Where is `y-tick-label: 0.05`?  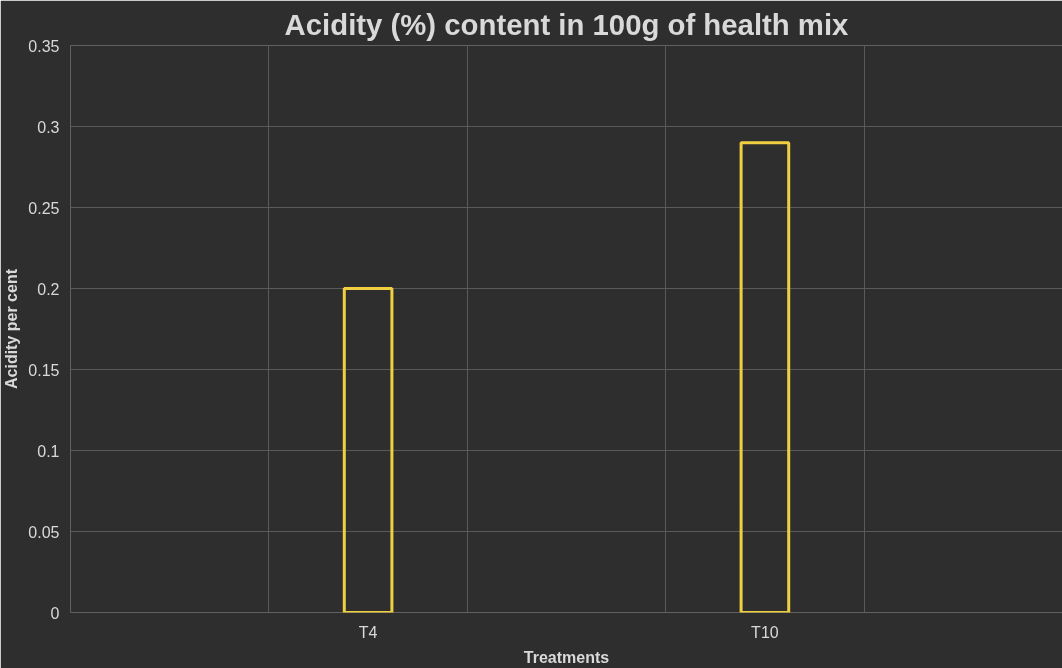 y-tick-label: 0.05 is located at coordinates (44, 532).